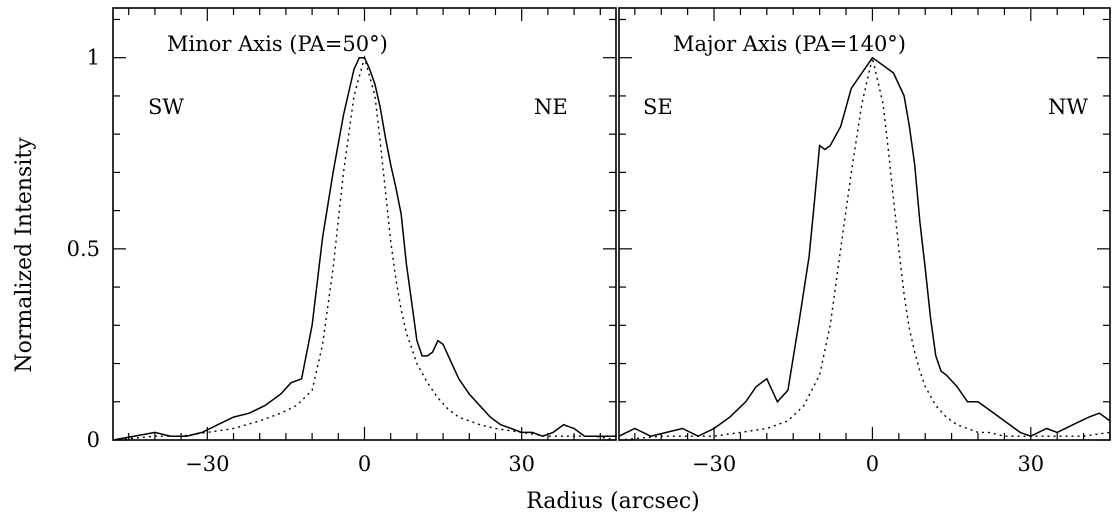  Describe the element at coordinates (789, 44) in the screenshot. I see `panel-title: Major Axis (PA=140°)` at that location.